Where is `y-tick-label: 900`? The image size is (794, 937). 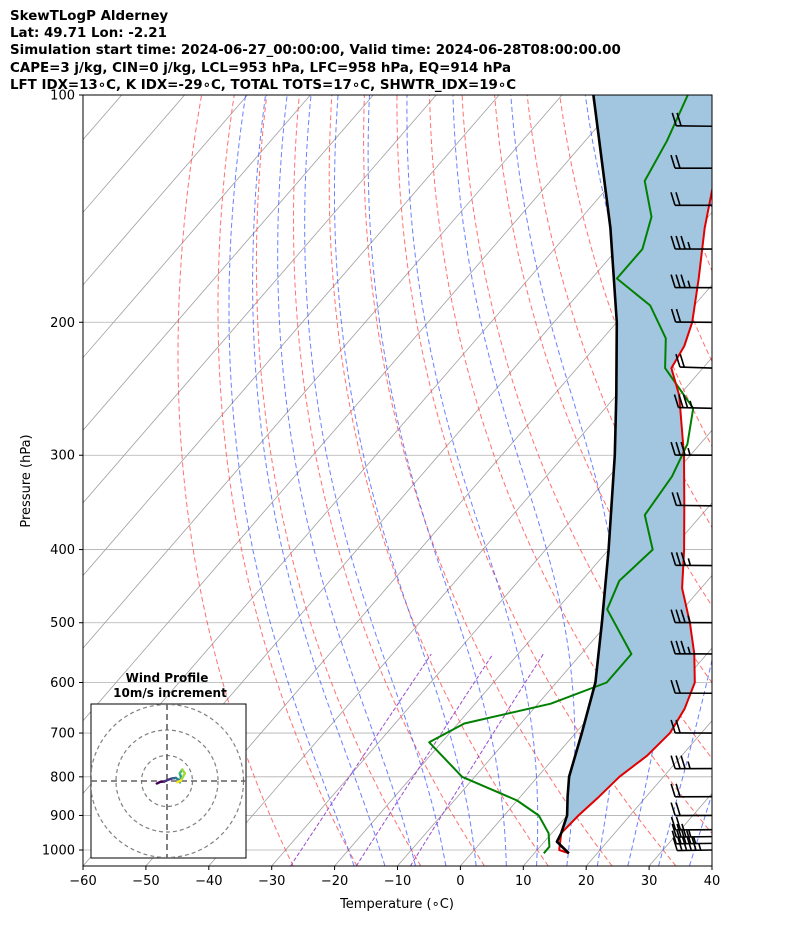
y-tick-label: 900 is located at coordinates (62, 816).